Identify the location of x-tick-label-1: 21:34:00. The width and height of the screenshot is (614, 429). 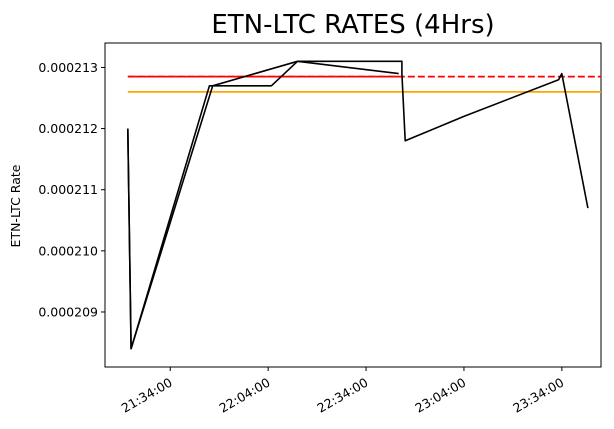
(147, 395).